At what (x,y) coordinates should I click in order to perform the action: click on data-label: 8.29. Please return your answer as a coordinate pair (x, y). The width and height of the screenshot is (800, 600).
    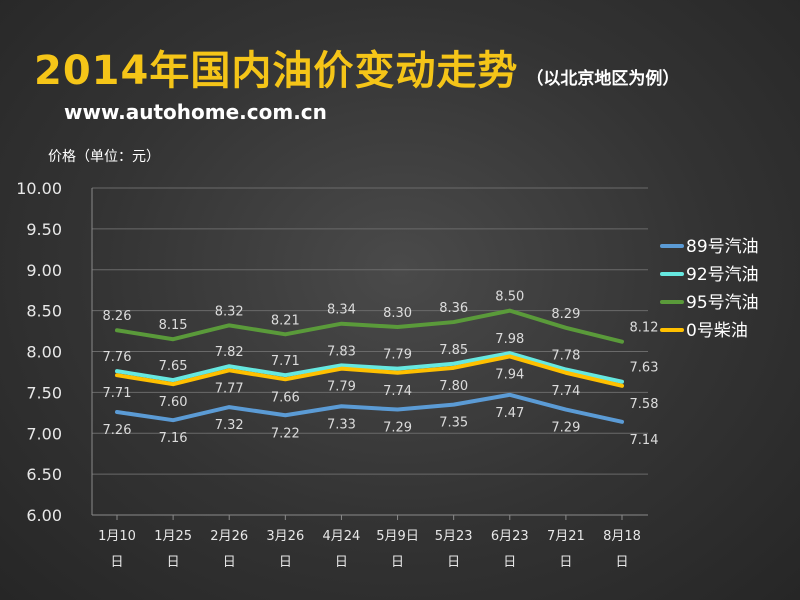
    Looking at the image, I should click on (565, 314).